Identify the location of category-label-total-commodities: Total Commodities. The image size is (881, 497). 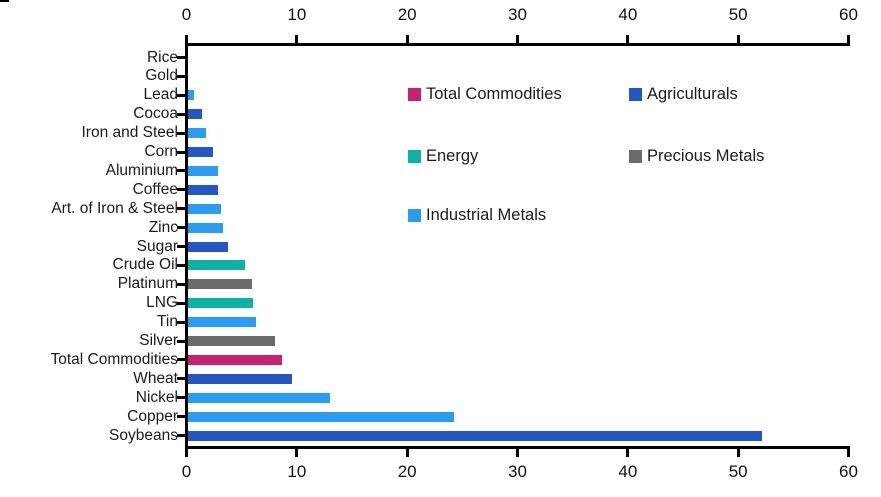
(114, 359).